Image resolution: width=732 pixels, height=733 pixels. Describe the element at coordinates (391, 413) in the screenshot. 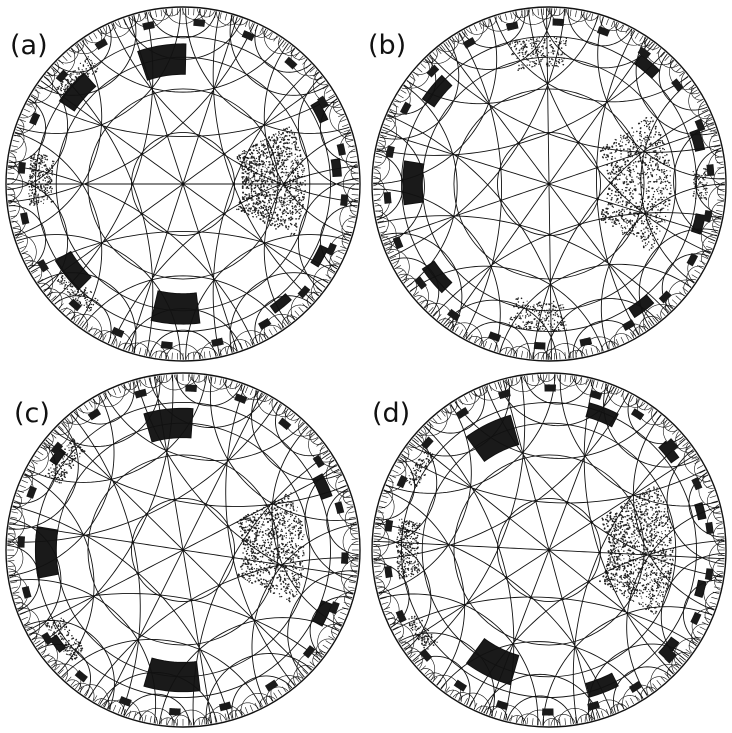

I see `panel-label-d: (d)` at that location.